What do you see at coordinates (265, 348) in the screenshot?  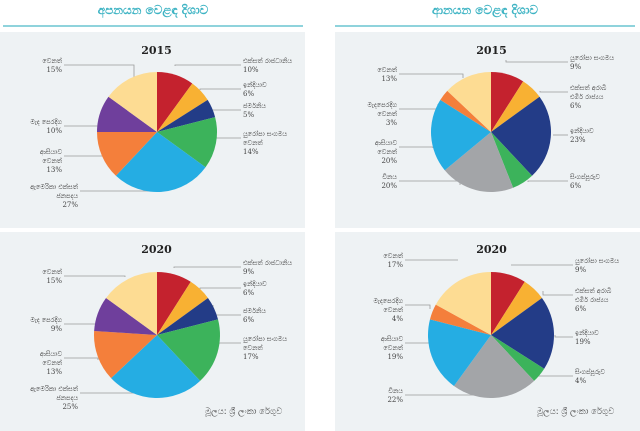 I see `slice-label: යුරෝපා සංගමය වෙනත් 17%` at bounding box center [265, 348].